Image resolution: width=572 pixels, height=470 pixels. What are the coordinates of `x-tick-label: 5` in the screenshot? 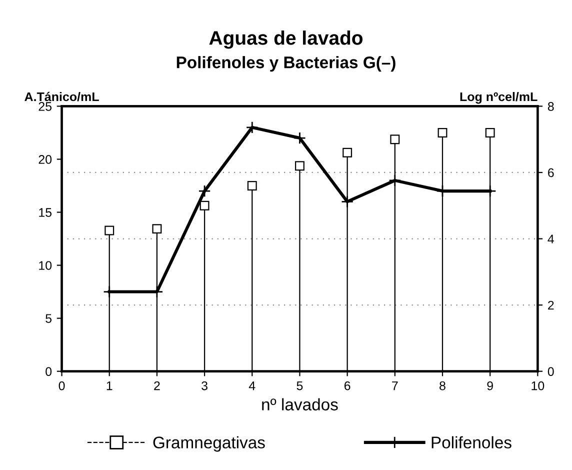 It's located at (299, 385).